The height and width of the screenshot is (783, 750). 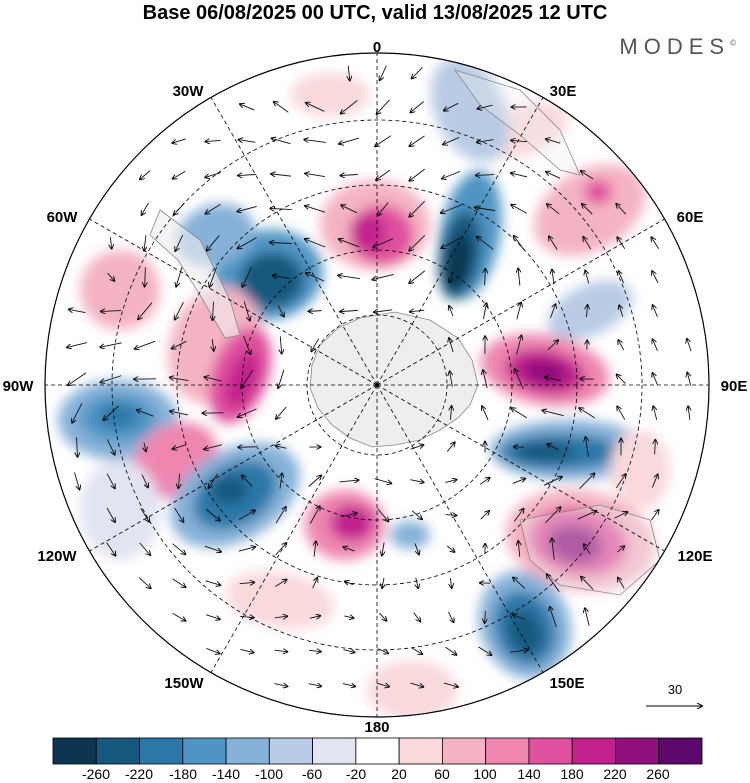 What do you see at coordinates (675, 689) in the screenshot?
I see `reference-vector-label: 30` at bounding box center [675, 689].